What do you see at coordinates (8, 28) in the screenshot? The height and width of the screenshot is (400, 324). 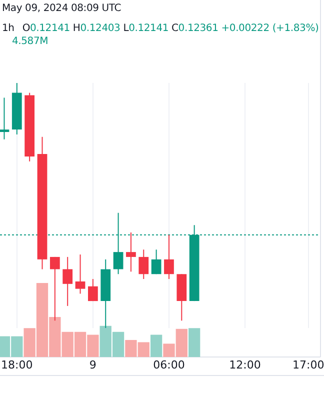 I see `text: 1h` at bounding box center [8, 28].